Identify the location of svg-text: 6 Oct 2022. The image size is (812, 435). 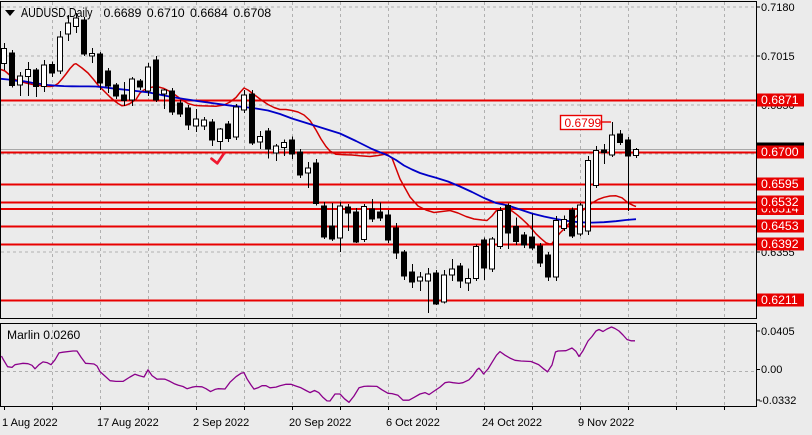
(413, 423).